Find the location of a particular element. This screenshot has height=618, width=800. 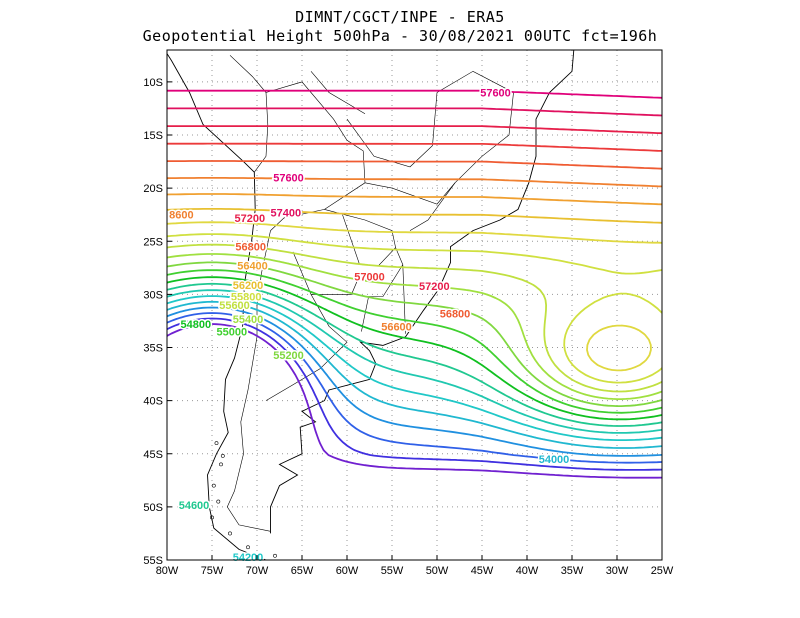

contour-label: 57000 is located at coordinates (369, 277).